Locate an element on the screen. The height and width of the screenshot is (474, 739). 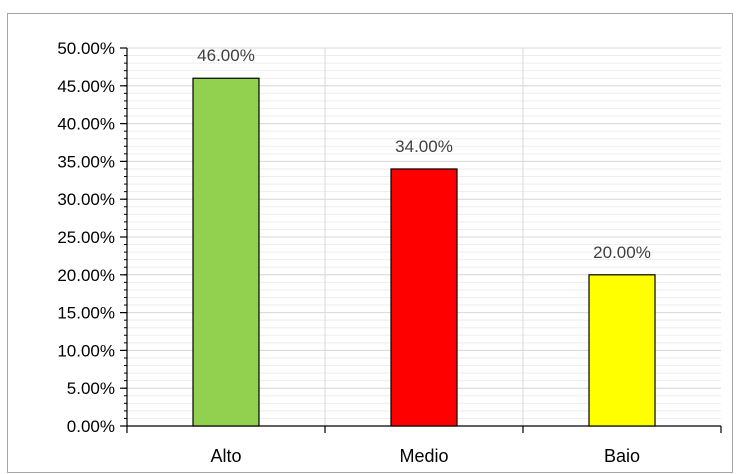
bar-medio is located at coordinates (424, 297).